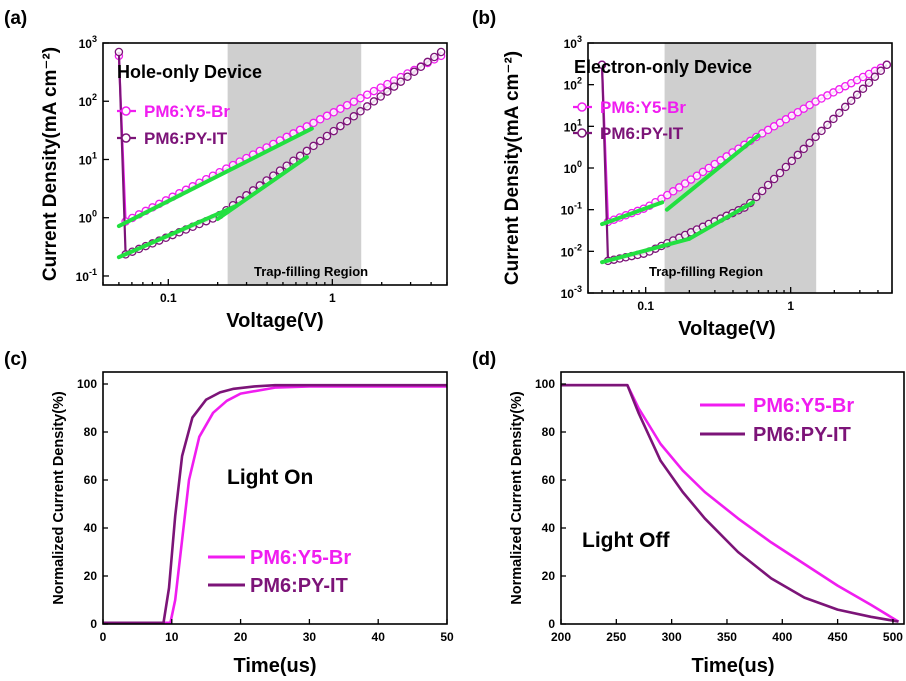  What do you see at coordinates (311, 271) in the screenshot?
I see `trap-filling-label: Trap-filling Region` at bounding box center [311, 271].